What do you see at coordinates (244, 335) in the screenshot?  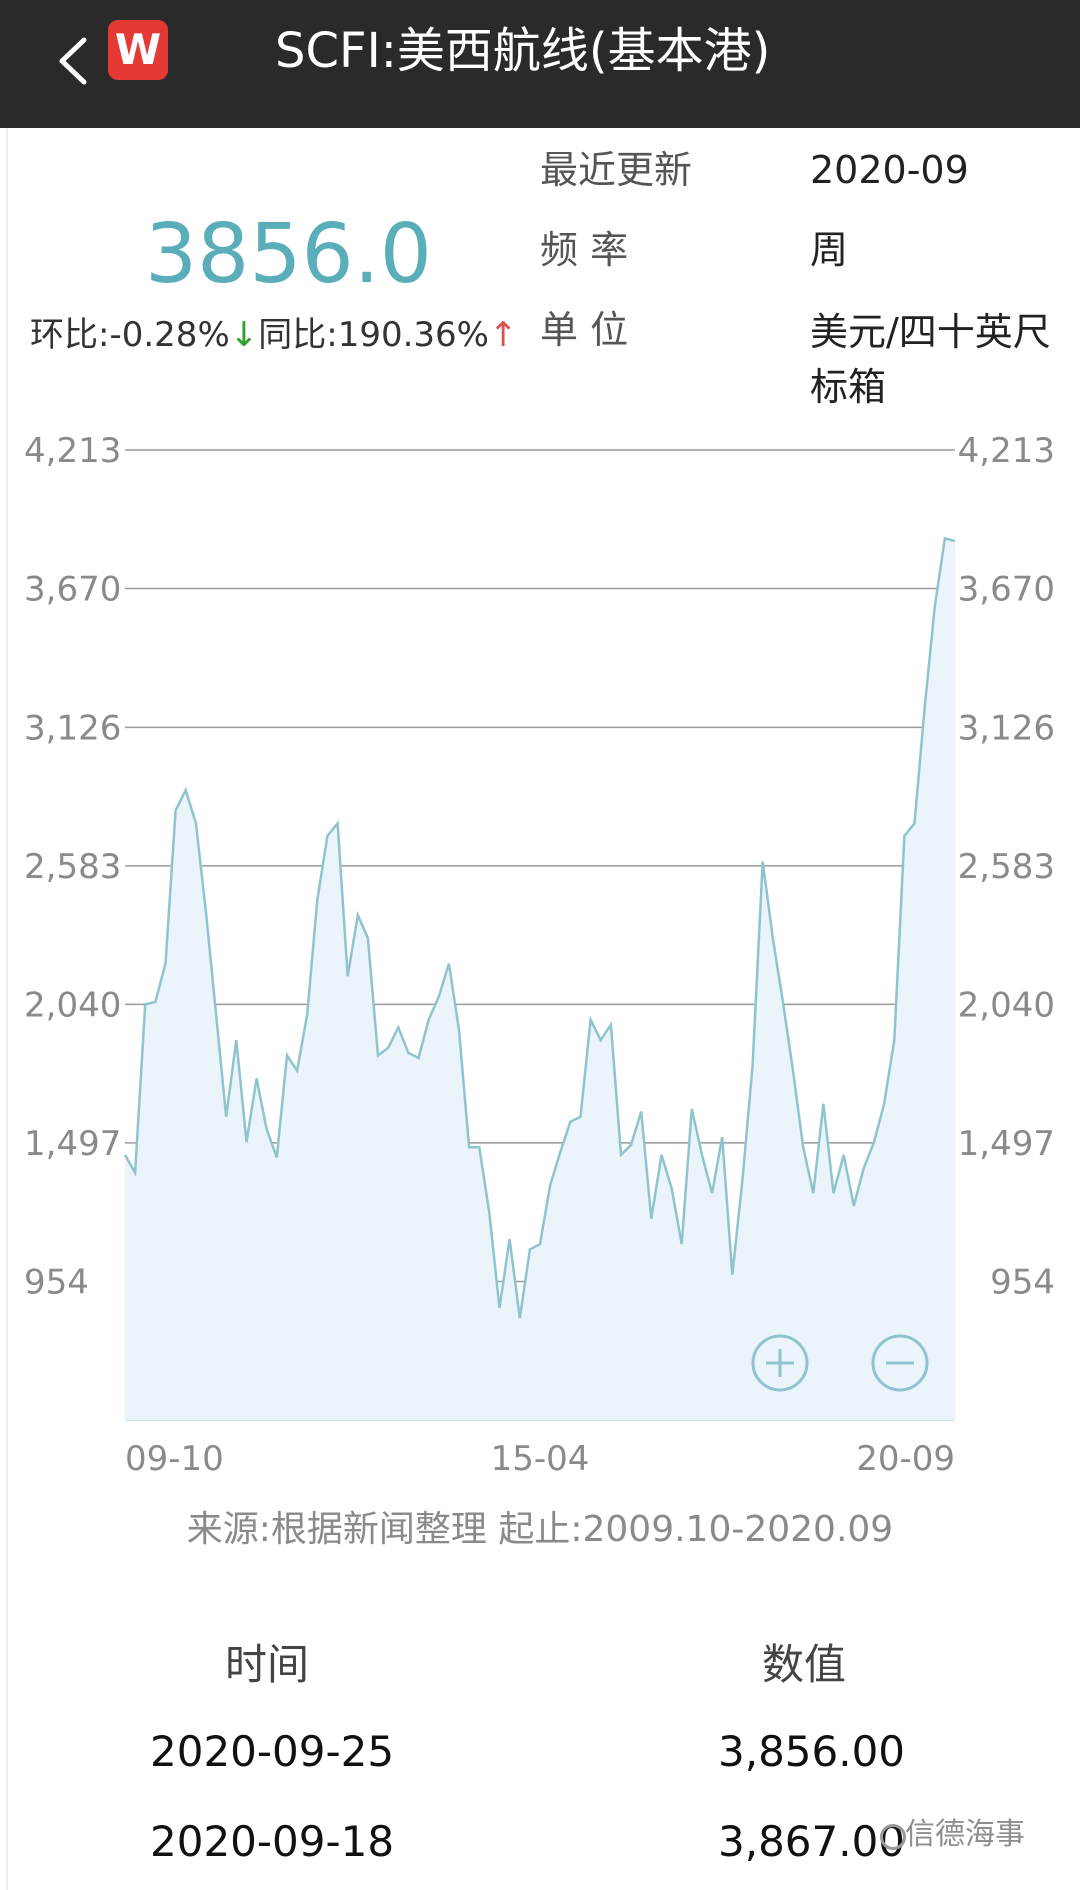 I see `arrow-down-icon: ↓` at bounding box center [244, 335].